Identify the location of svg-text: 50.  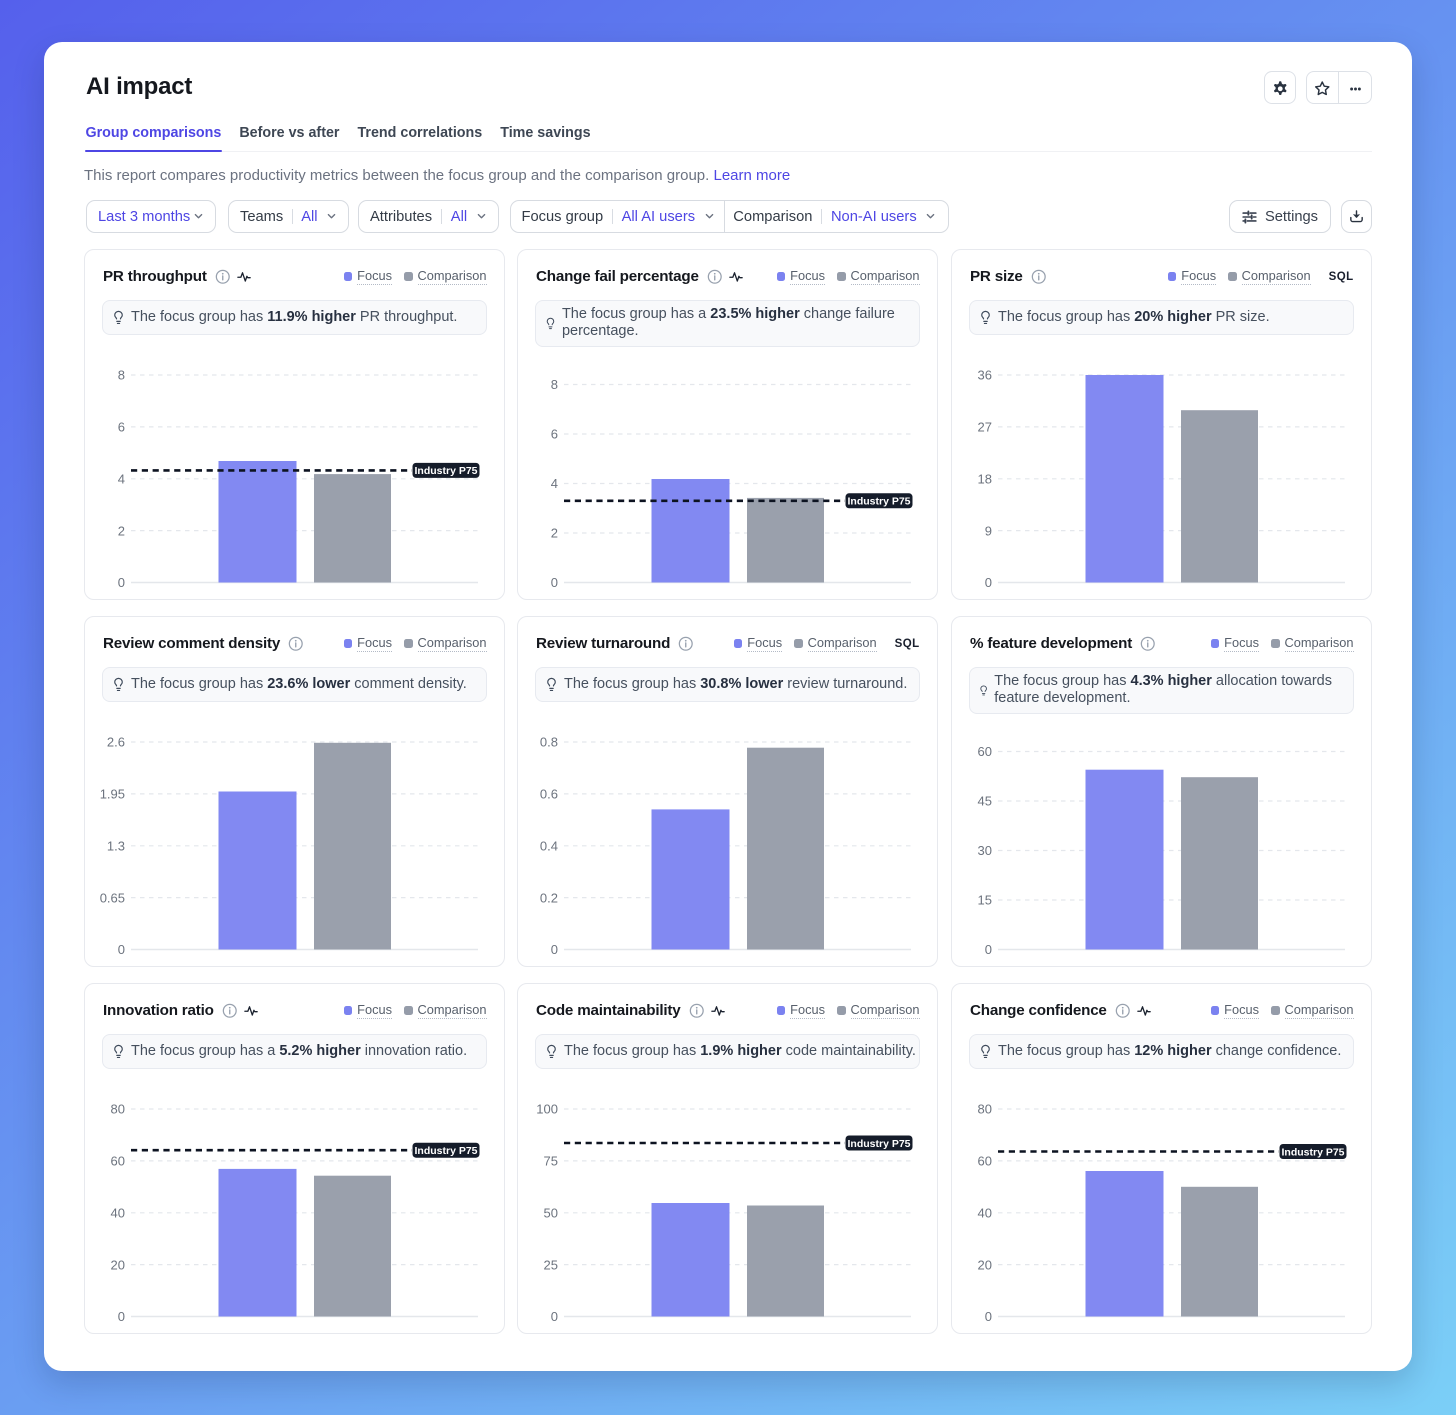
(551, 1212).